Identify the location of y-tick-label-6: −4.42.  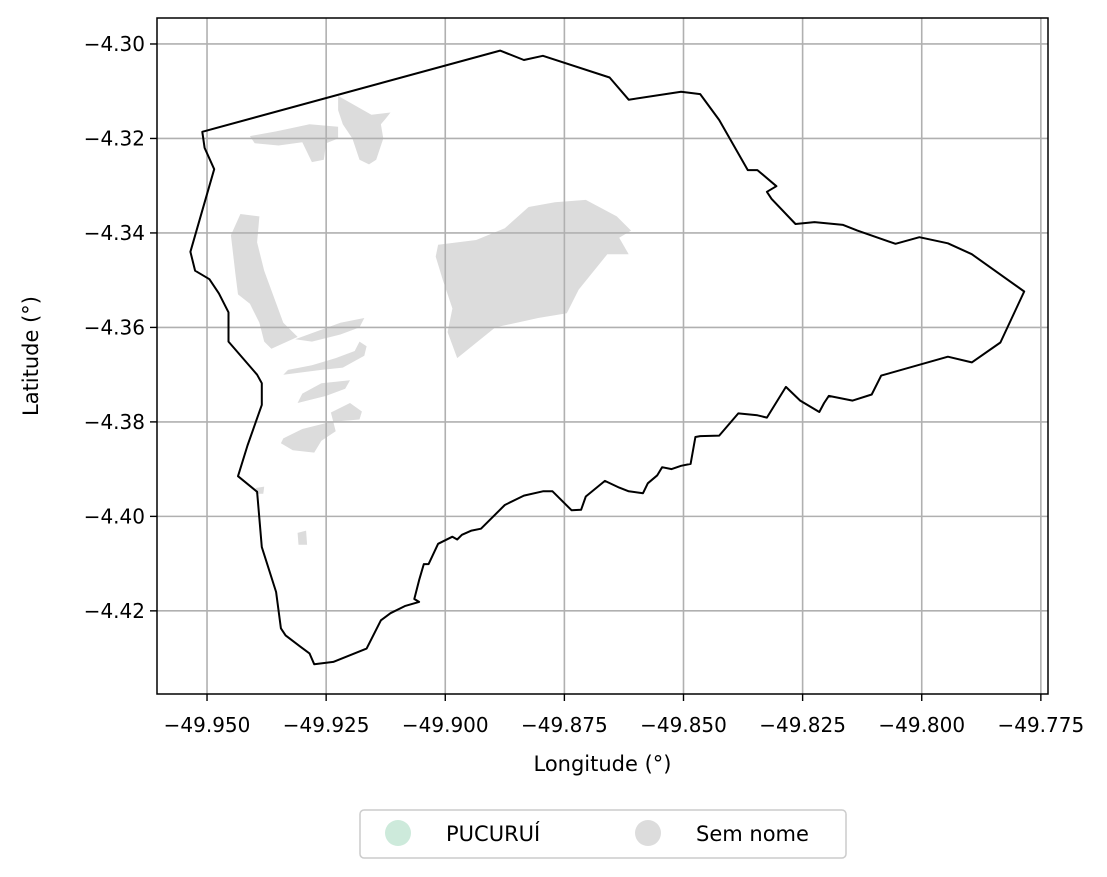
(114, 611).